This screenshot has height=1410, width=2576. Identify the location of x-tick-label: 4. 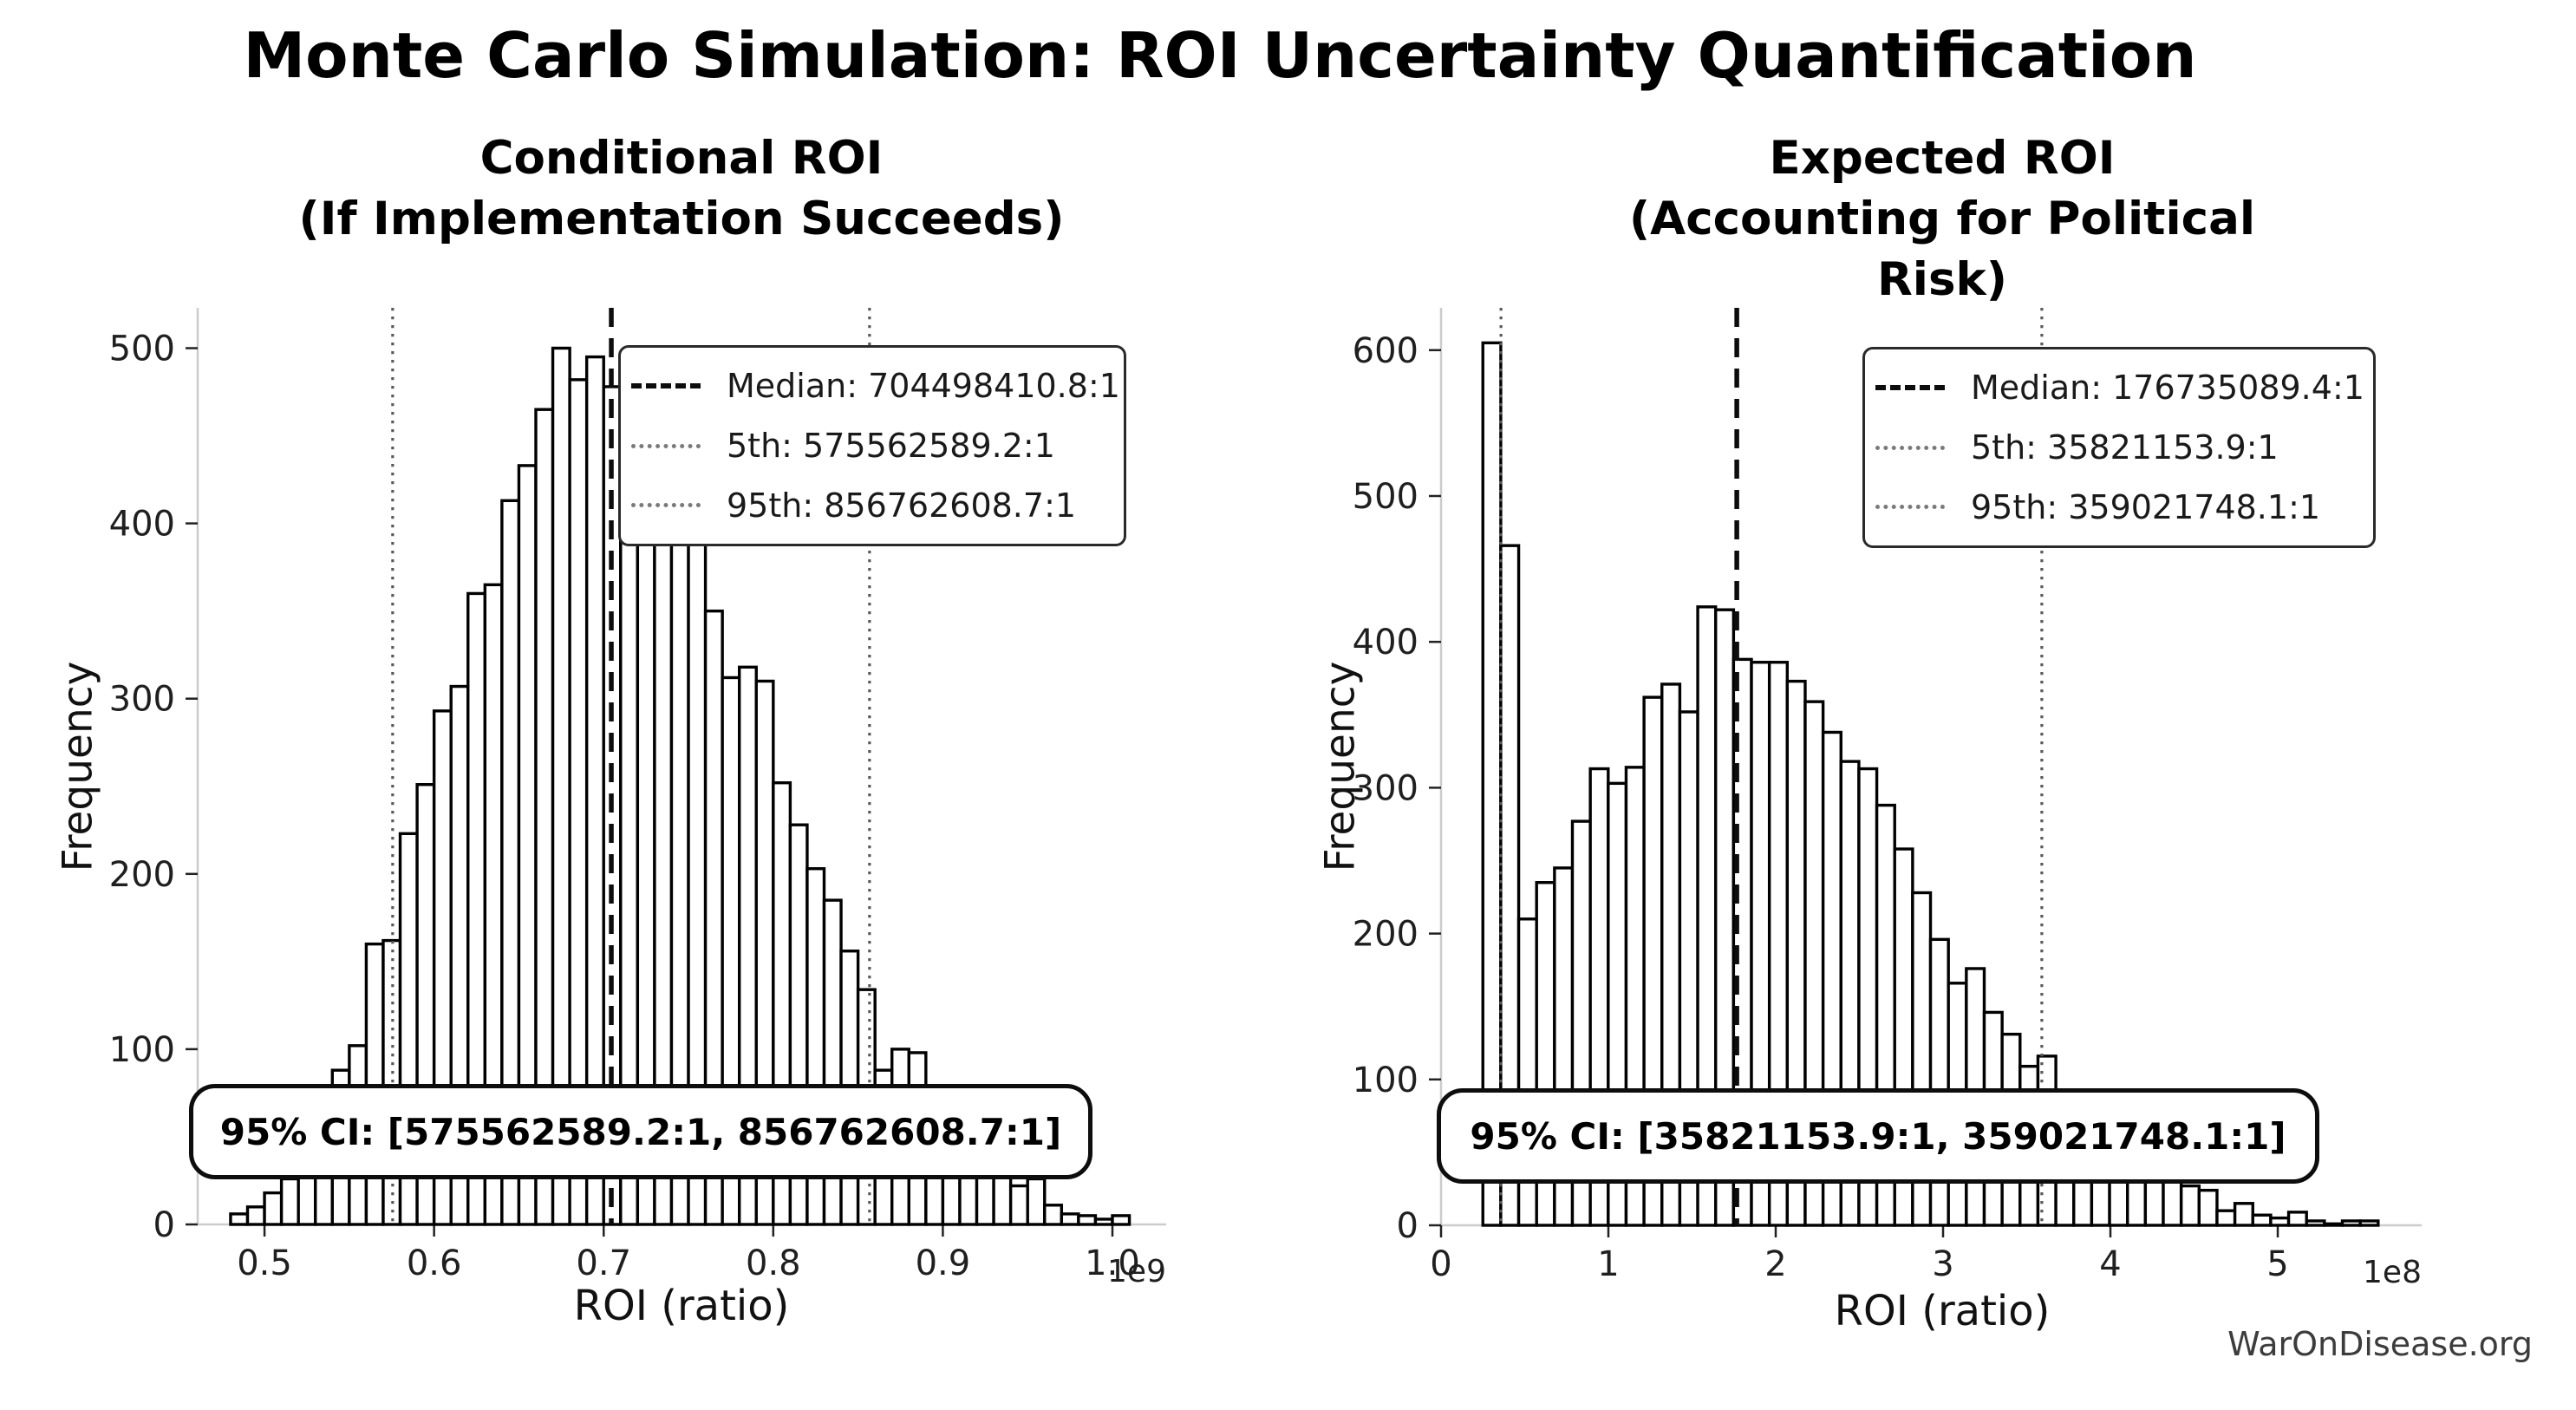
(2110, 1264).